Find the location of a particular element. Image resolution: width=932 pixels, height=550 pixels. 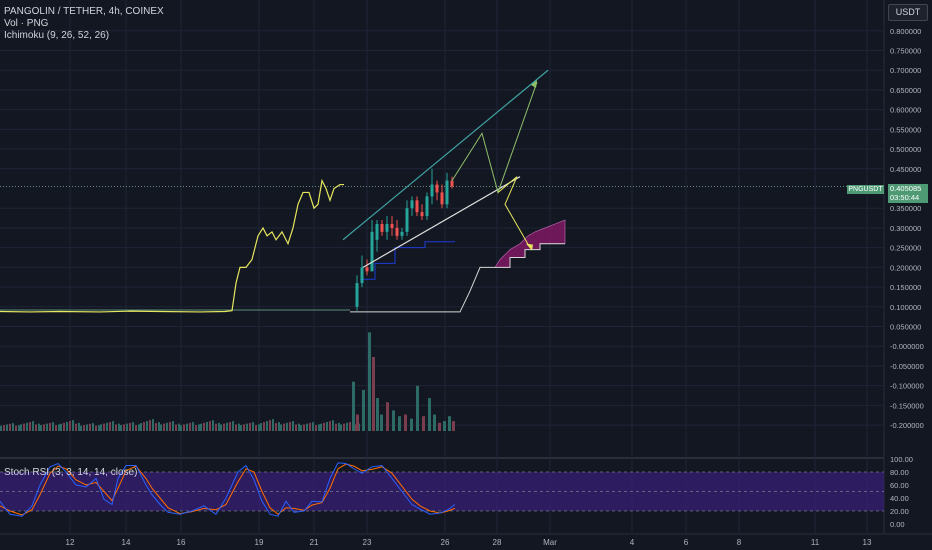

stoch-band is located at coordinates (442, 491).